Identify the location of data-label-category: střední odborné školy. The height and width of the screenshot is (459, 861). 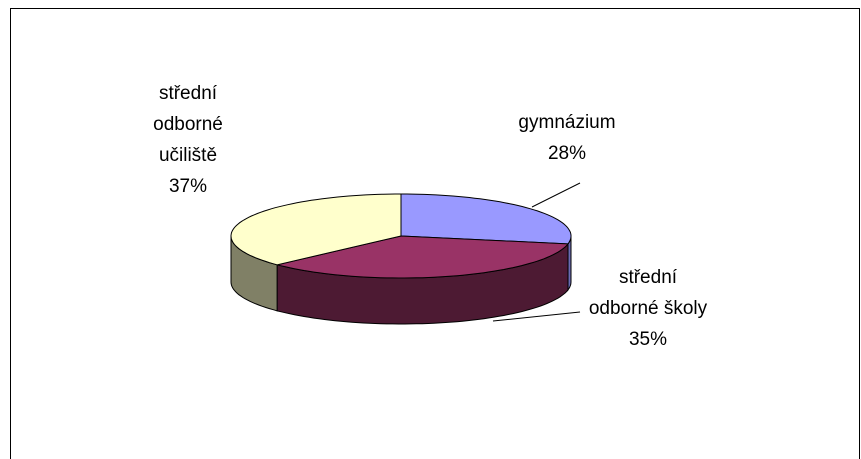
(648, 293).